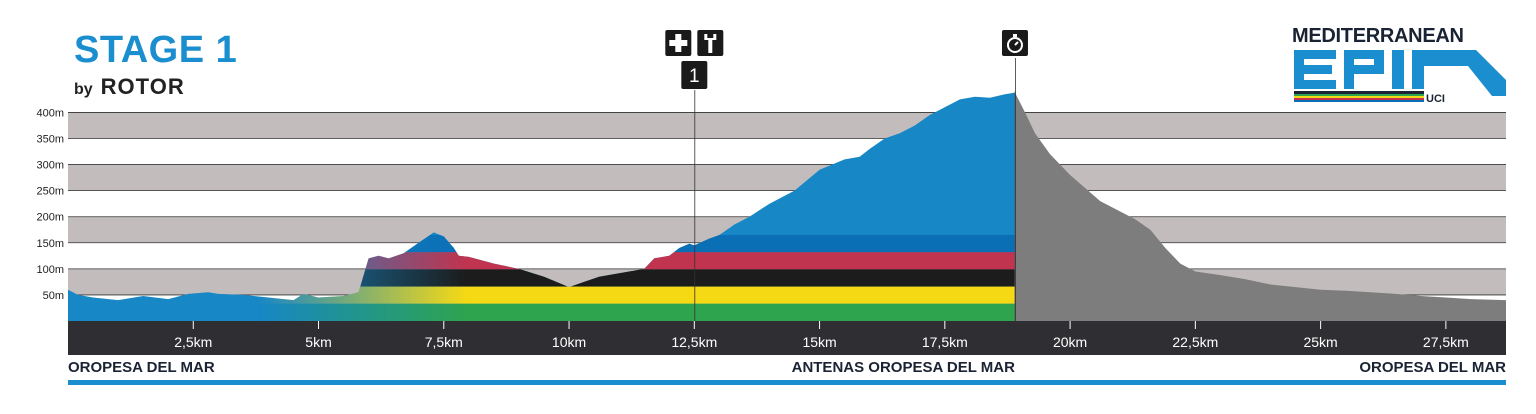 This screenshot has width=1536, height=414. I want to click on x-tick-label: 17,5km, so click(945, 342).